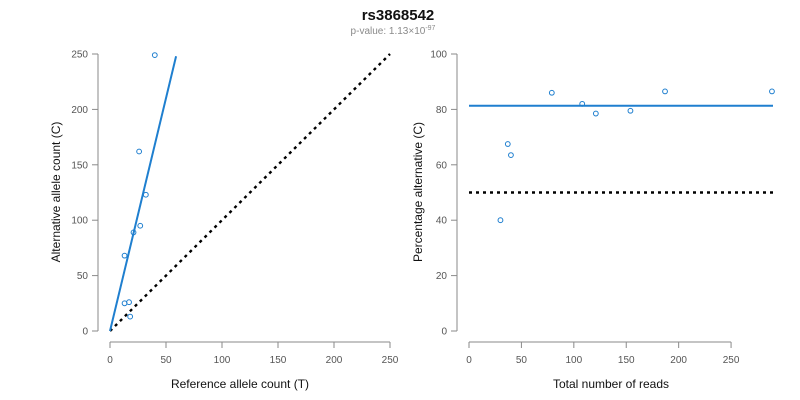 The height and width of the screenshot is (400, 800). Describe the element at coordinates (442, 221) in the screenshot. I see `right-y-tick-label: 40` at that location.